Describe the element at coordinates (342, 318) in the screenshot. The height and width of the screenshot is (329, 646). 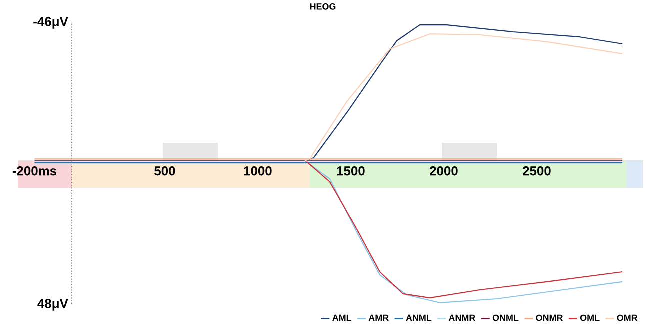
I see `legend-label: AML` at that location.